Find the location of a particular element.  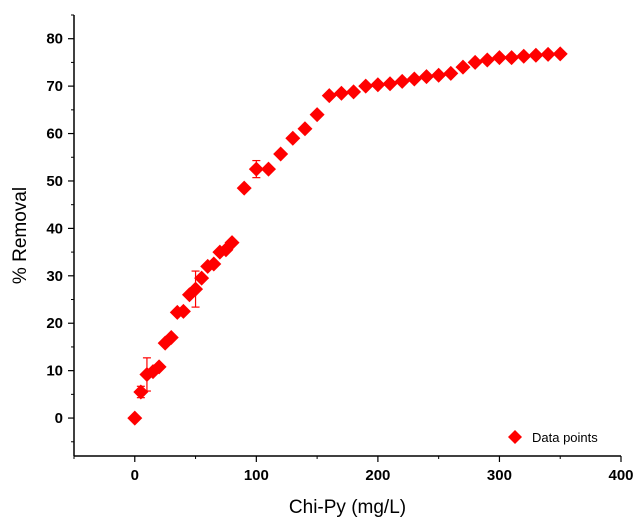

y-tick-label: 20 is located at coordinates (54, 323).